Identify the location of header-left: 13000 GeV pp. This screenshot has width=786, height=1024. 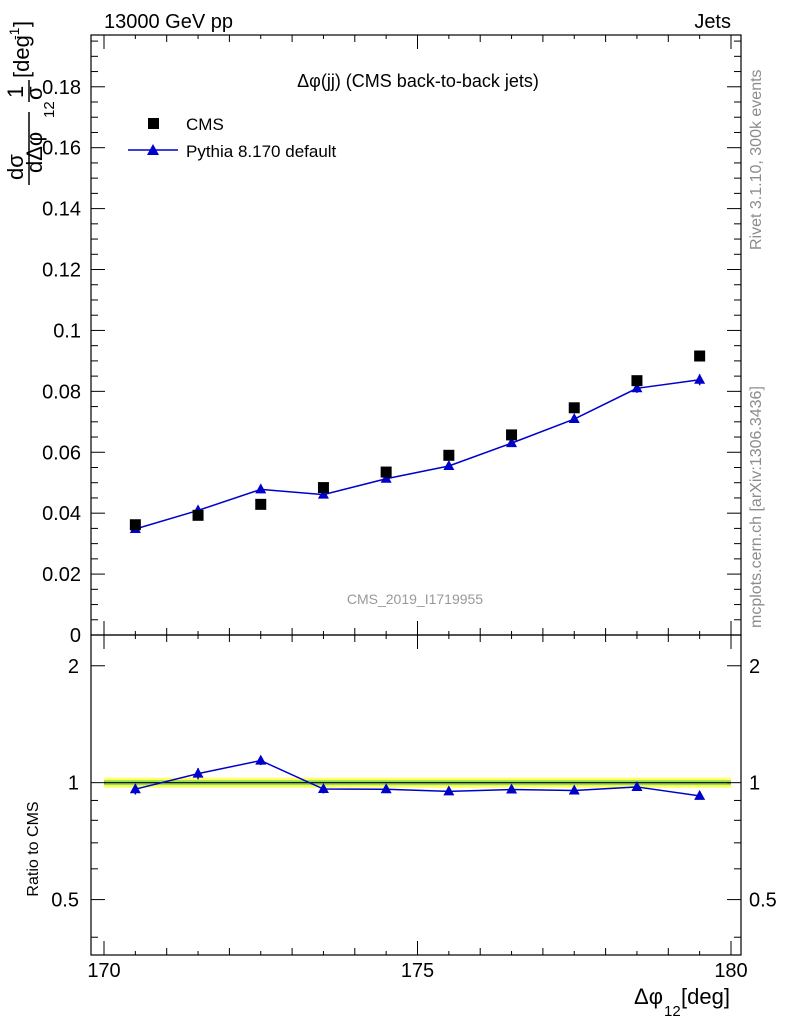
(168, 22).